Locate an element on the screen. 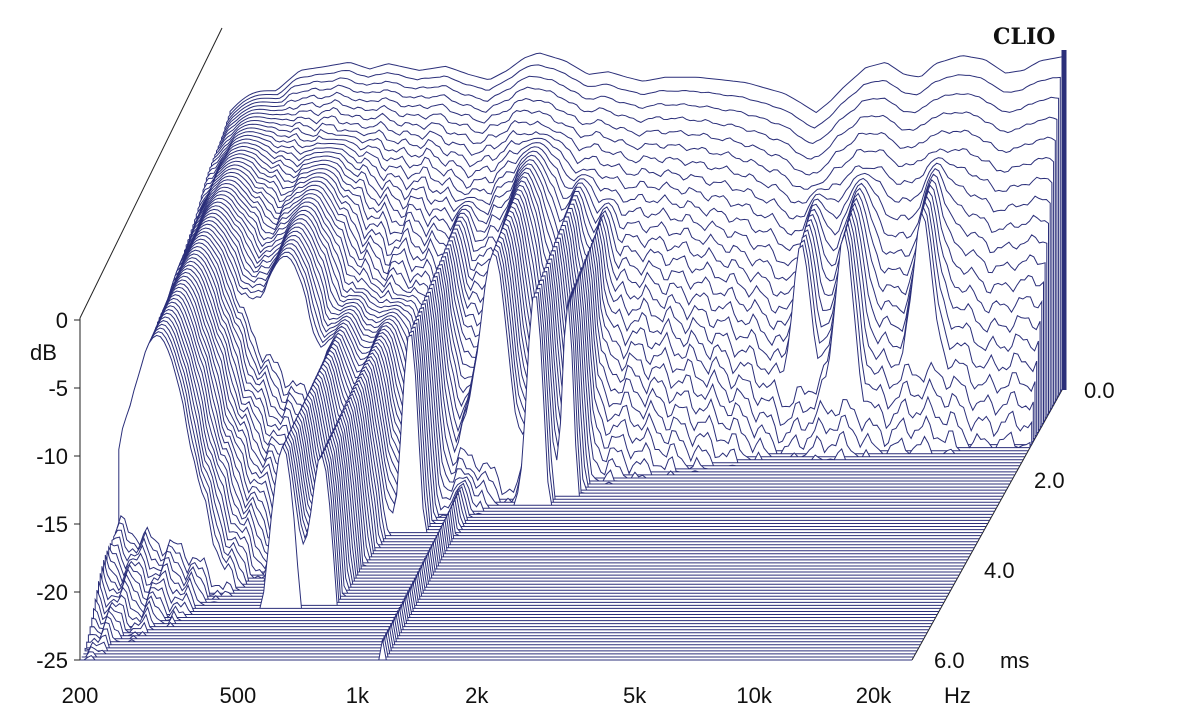 This screenshot has height=726, width=1200. z-axis-unit-label: ms is located at coordinates (1014, 660).